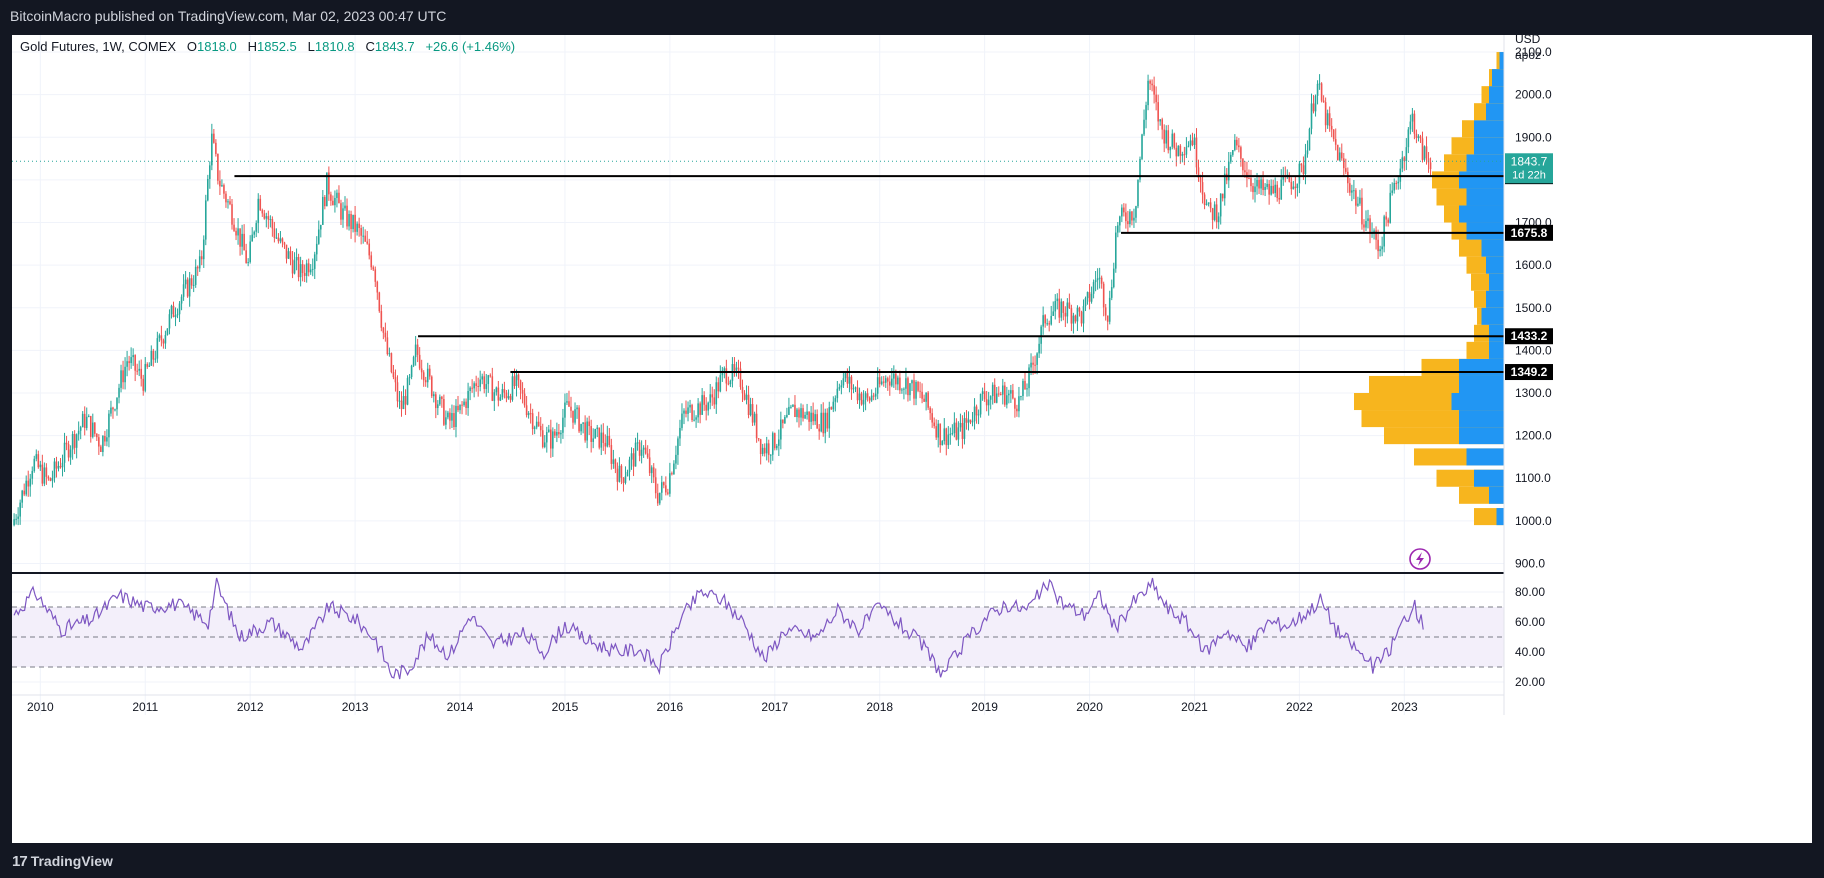 The image size is (1824, 878). I want to click on price-tick-label: 1300.0, so click(1533, 393).